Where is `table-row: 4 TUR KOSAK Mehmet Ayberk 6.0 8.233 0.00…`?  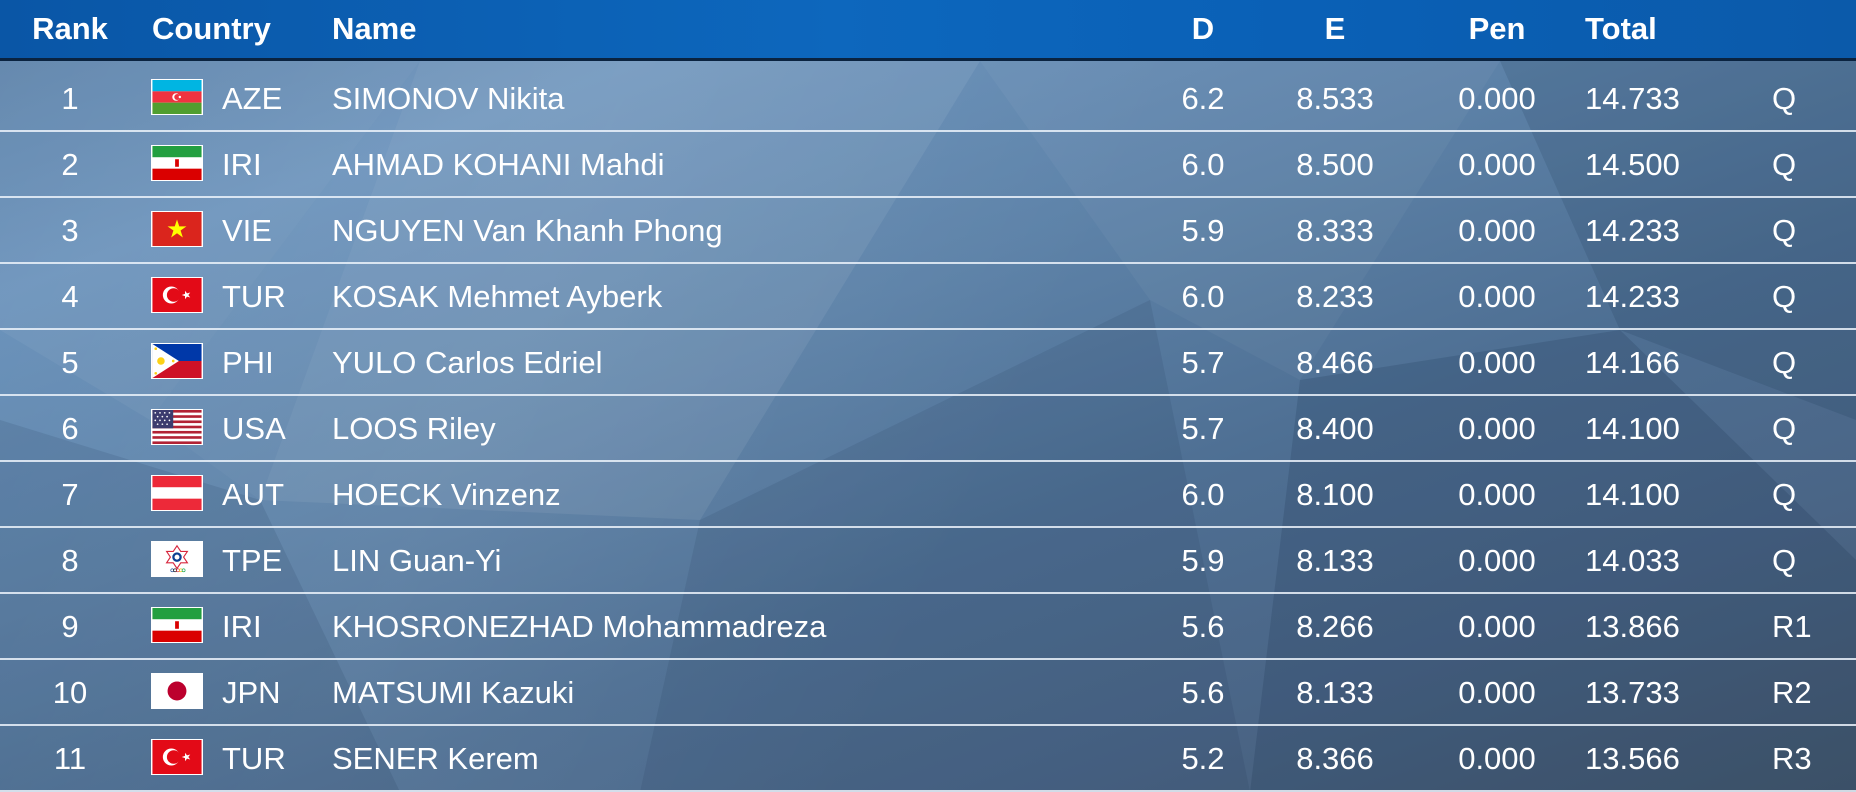 table-row: 4 TUR KOSAK Mehmet Ayberk 6.0 8.233 0.00… is located at coordinates (928, 297).